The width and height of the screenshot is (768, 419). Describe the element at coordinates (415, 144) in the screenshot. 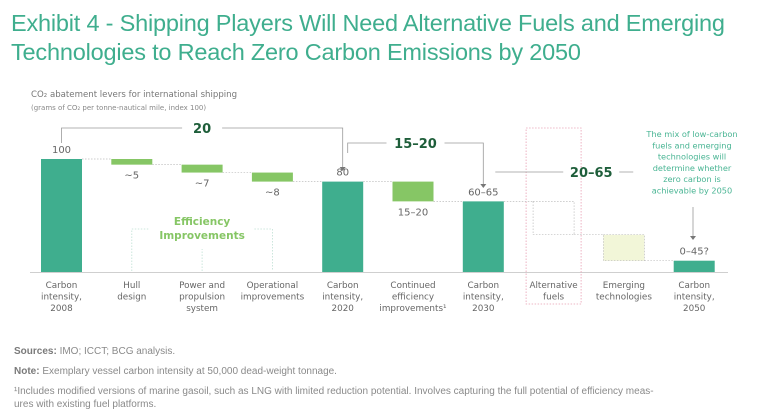

I see `bracket-label-1: 15–20` at that location.